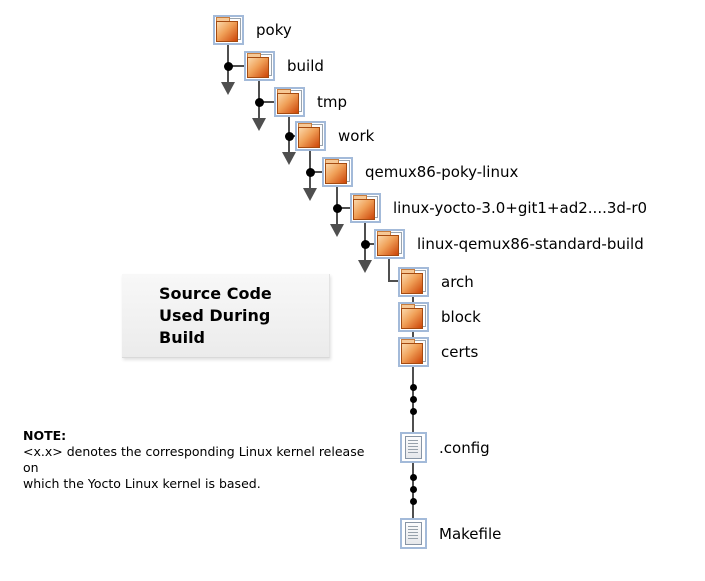 This screenshot has height=581, width=705. What do you see at coordinates (520, 208) in the screenshot?
I see `tree-node-label: linux-yocto-3.0+git1+ad2....3d-r0` at bounding box center [520, 208].